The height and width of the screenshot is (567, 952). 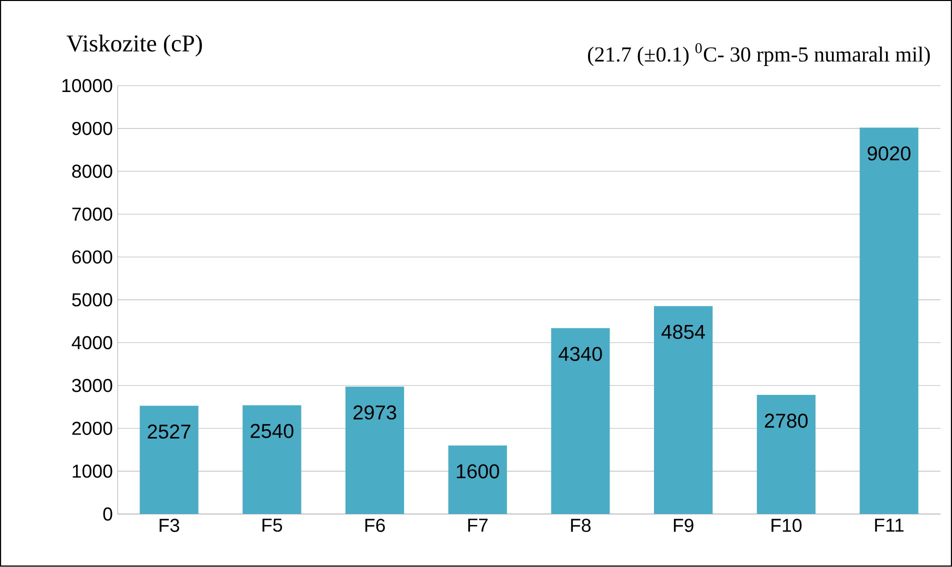 What do you see at coordinates (581, 525) in the screenshot?
I see `x-tick-label: F8` at bounding box center [581, 525].